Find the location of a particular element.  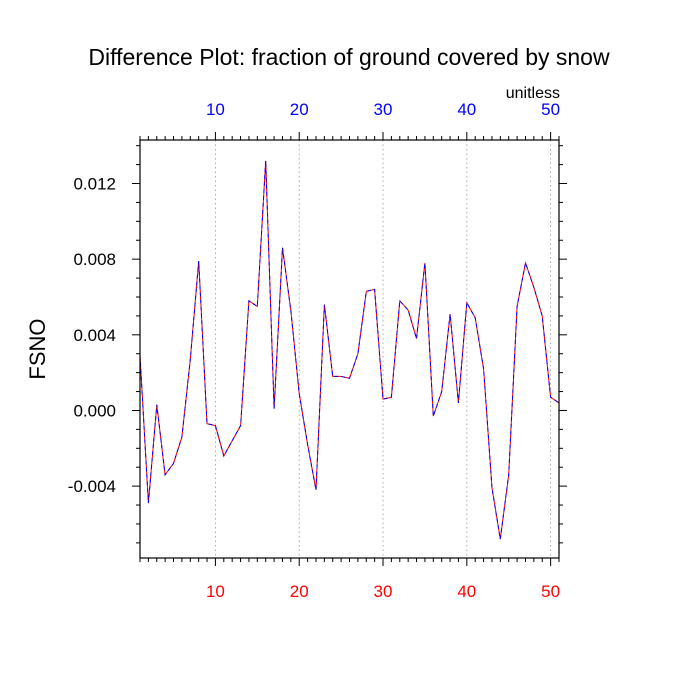

bottom-x-tick-label: 50 is located at coordinates (550, 591).